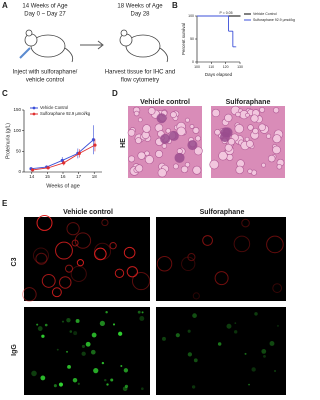  I want to click on caption: Inject with sulforaphane/, so click(45, 73).